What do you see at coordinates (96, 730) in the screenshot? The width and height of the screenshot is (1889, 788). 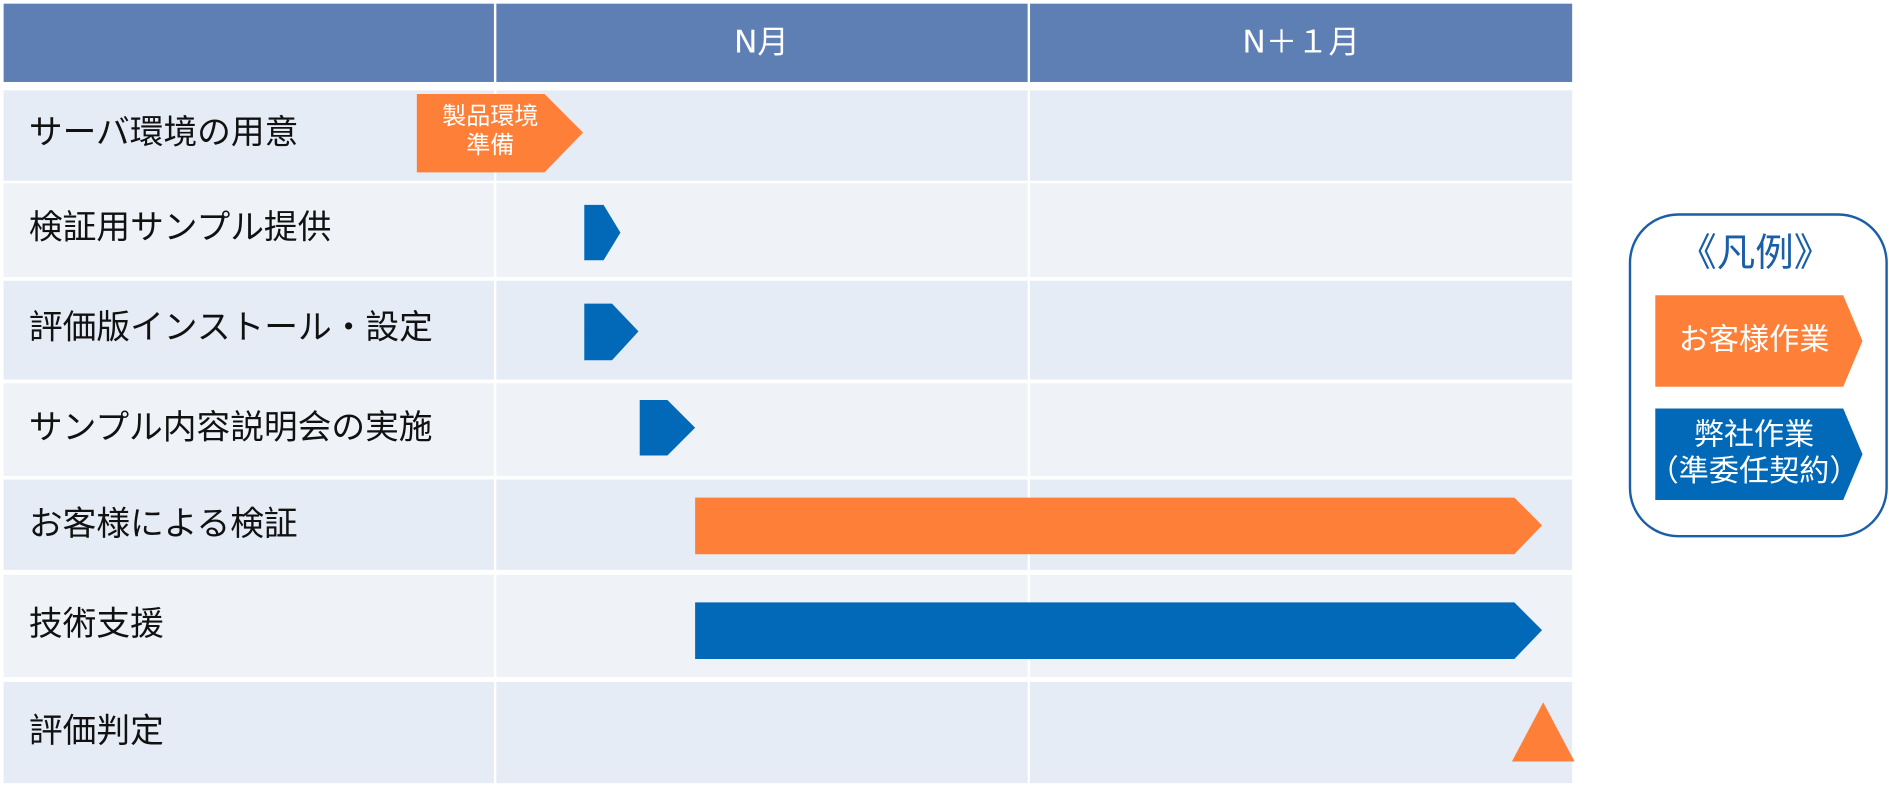 I see `row-label: 評価判定` at bounding box center [96, 730].